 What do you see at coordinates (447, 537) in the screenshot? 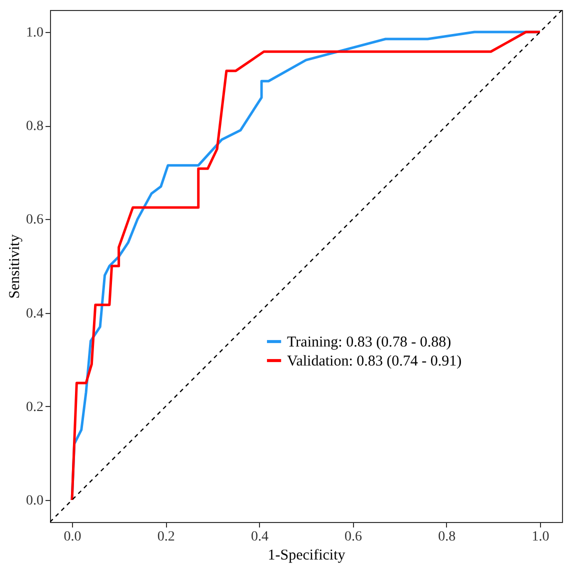
I see `x-tick-label: 0.8` at bounding box center [447, 537].